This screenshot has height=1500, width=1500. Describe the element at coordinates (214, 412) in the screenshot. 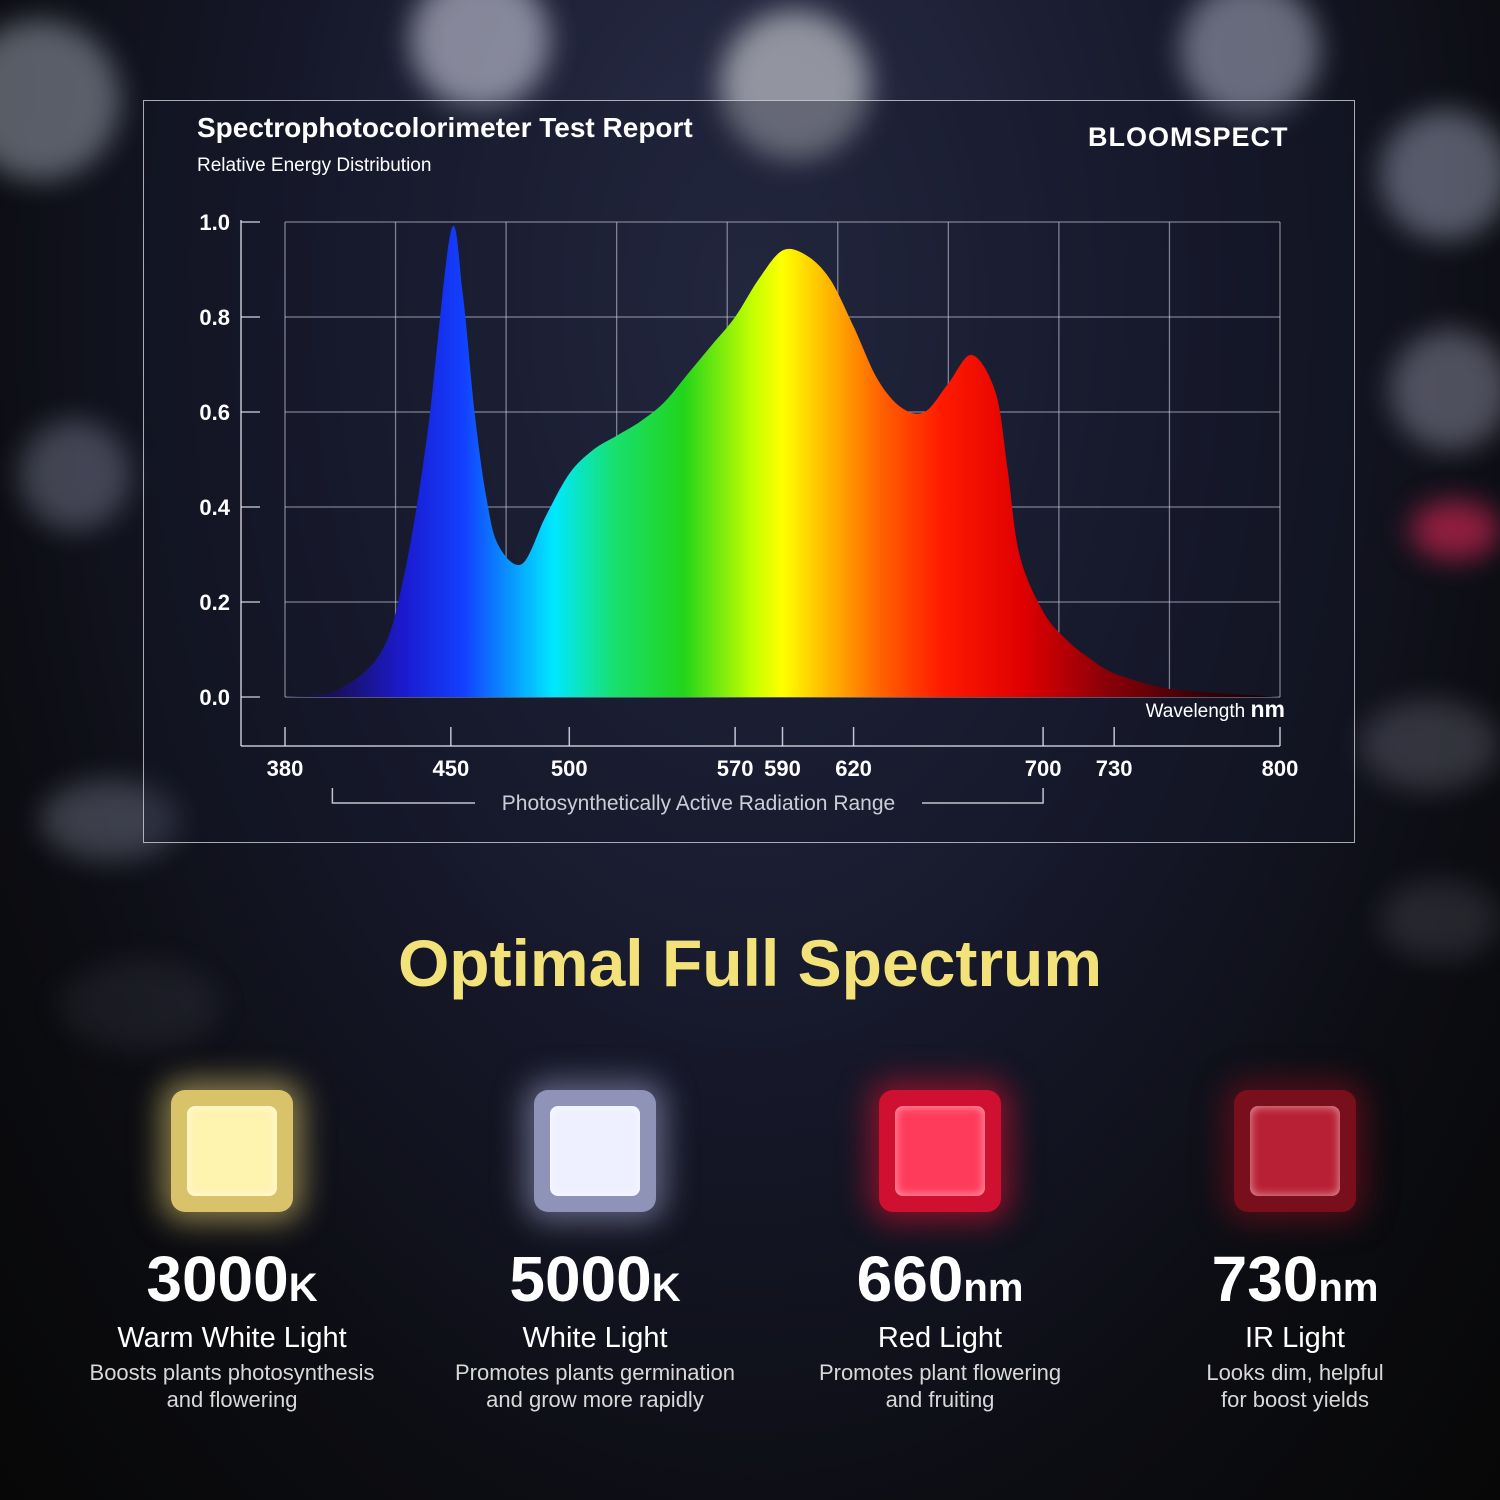

I see `y-tick-label: 0.6` at that location.